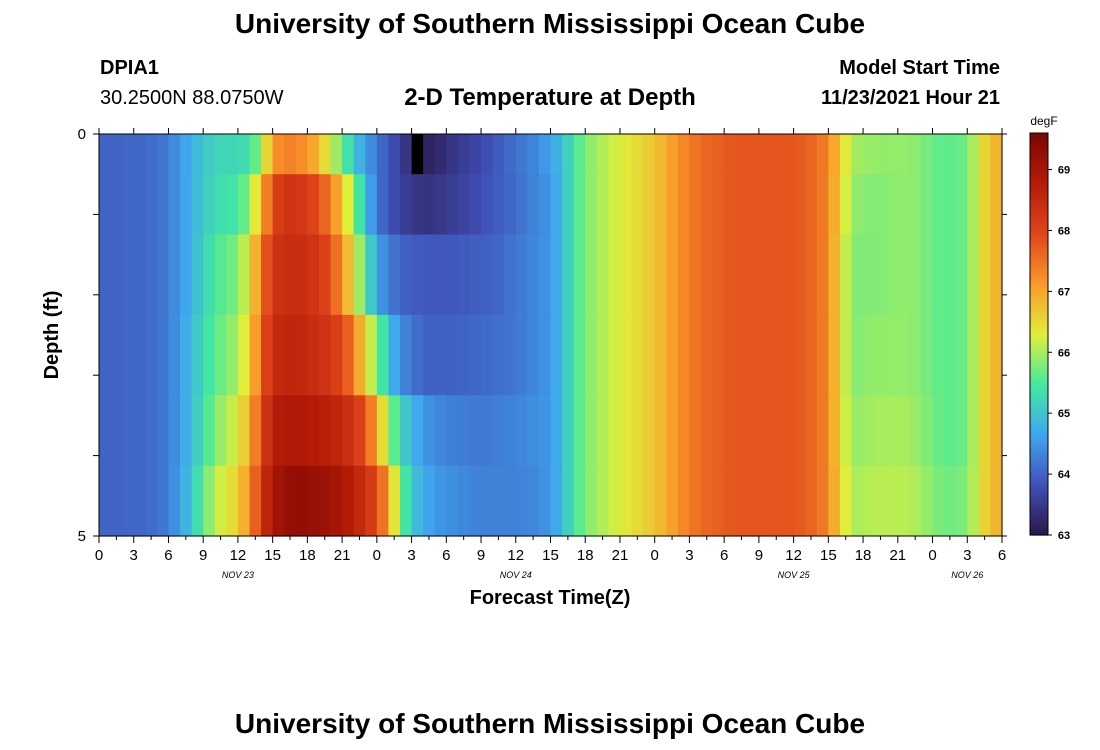 This screenshot has height=750, width=1100. I want to click on x-tick-label: 21, so click(342, 555).